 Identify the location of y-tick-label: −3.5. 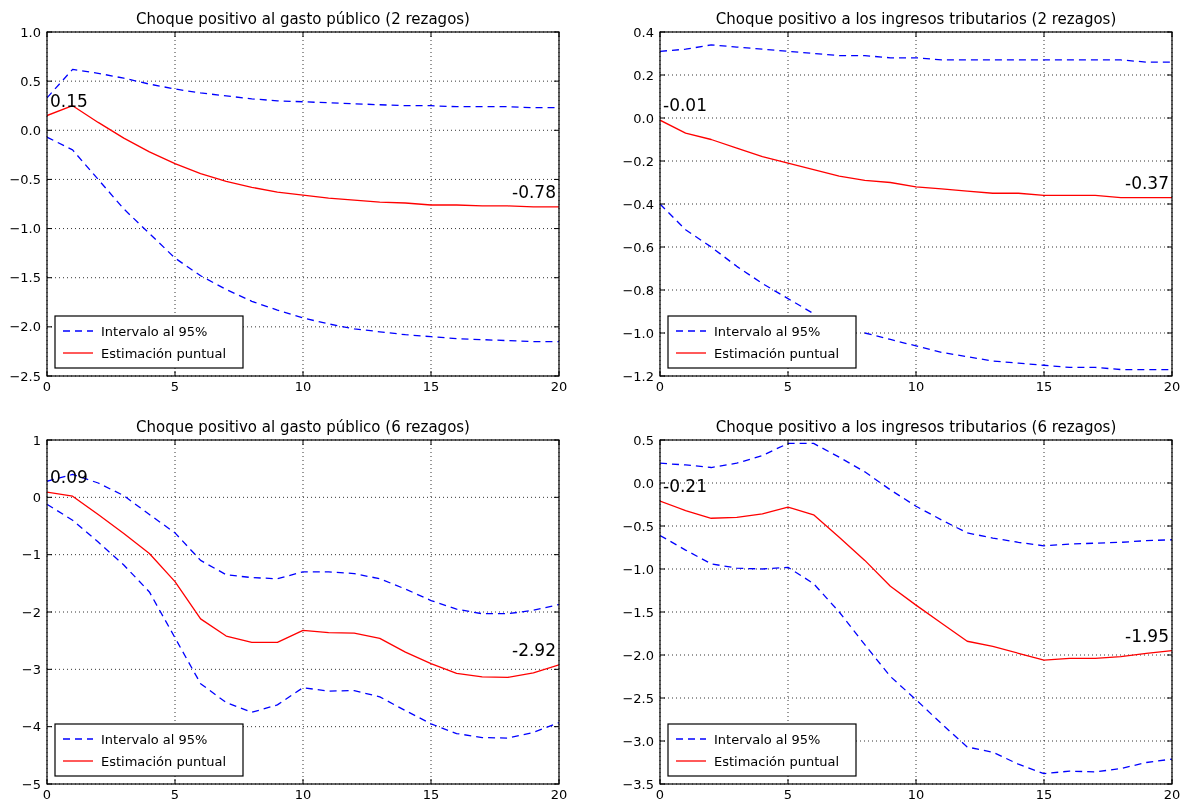
(638, 784).